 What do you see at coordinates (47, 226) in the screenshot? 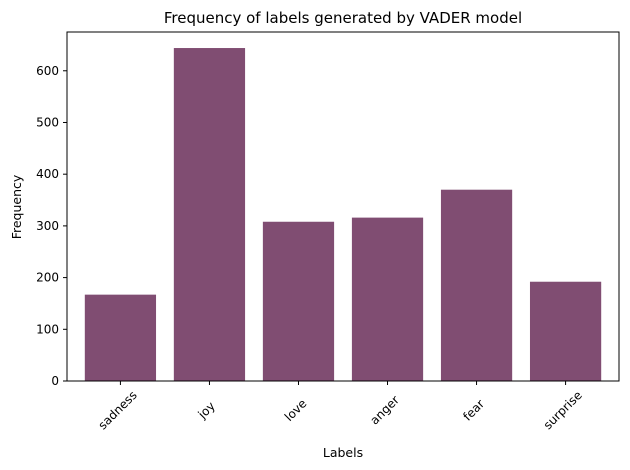
I see `y-tick-label-300: 300` at bounding box center [47, 226].